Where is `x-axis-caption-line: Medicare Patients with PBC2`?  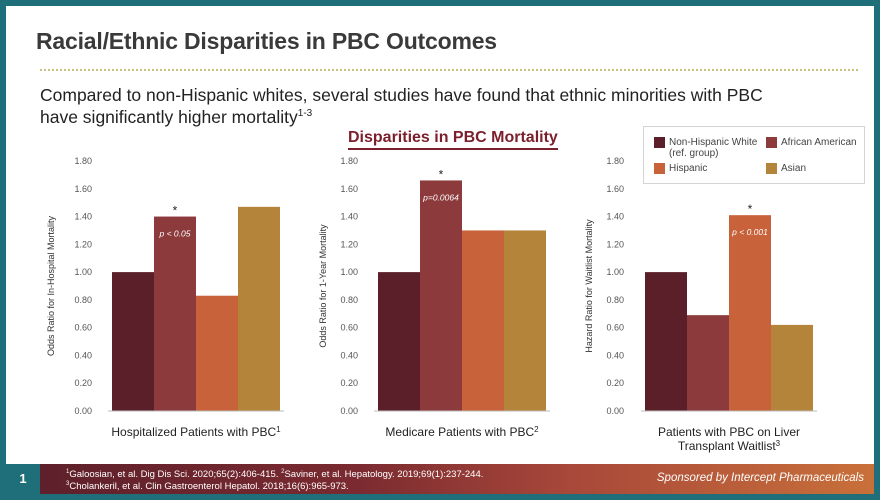
x-axis-caption-line: Medicare Patients with PBC2 is located at coordinates (462, 432).